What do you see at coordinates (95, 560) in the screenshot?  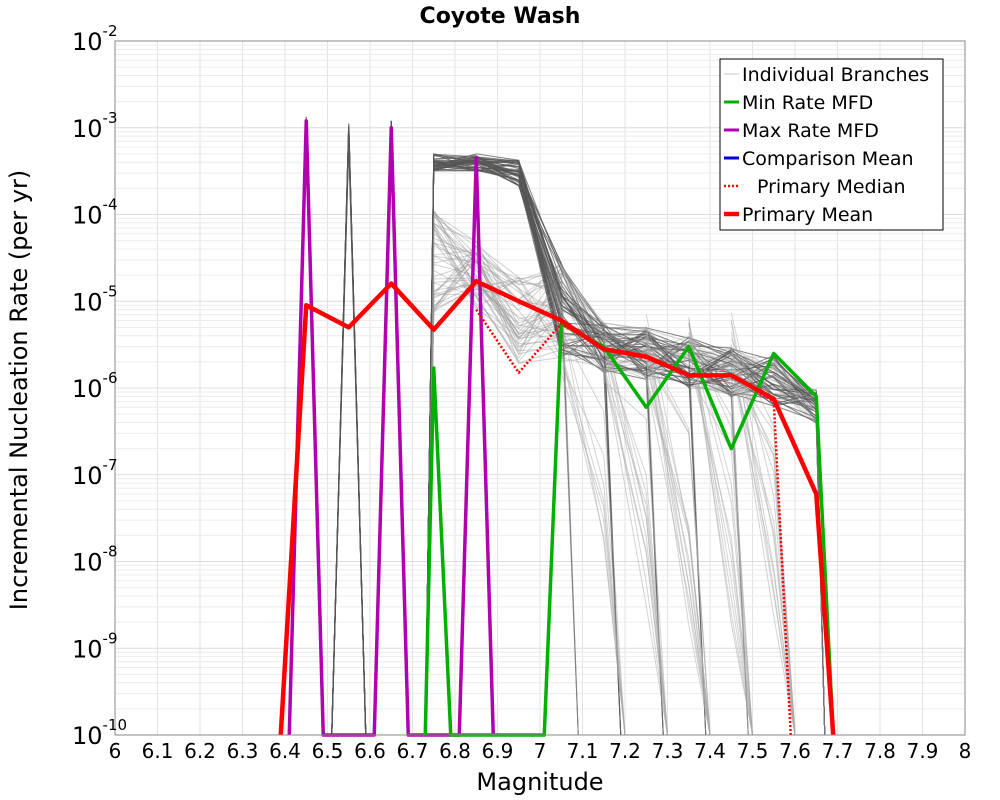 I see `y-tick-label: 10⁻⁸` at bounding box center [95, 560].